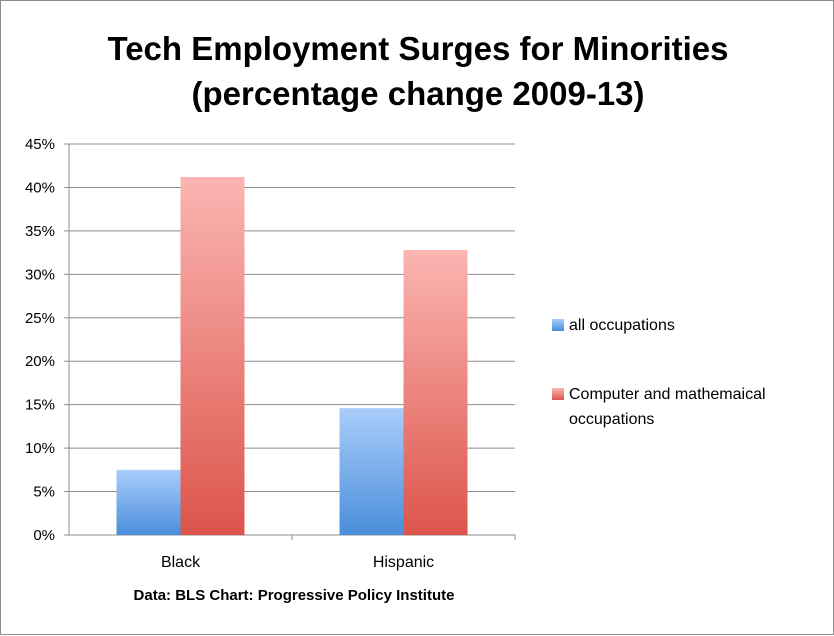  What do you see at coordinates (40, 187) in the screenshot?
I see `y-tick-label: 40%` at bounding box center [40, 187].